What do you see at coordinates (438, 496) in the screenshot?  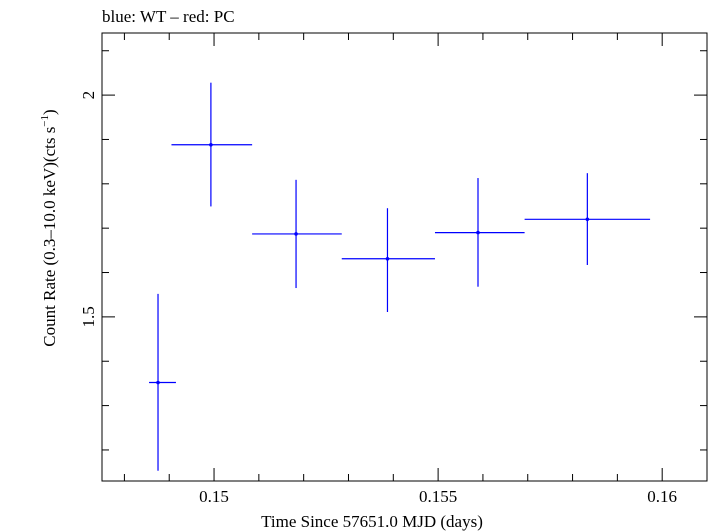 I see `x-tick-label: 0.155` at bounding box center [438, 496].